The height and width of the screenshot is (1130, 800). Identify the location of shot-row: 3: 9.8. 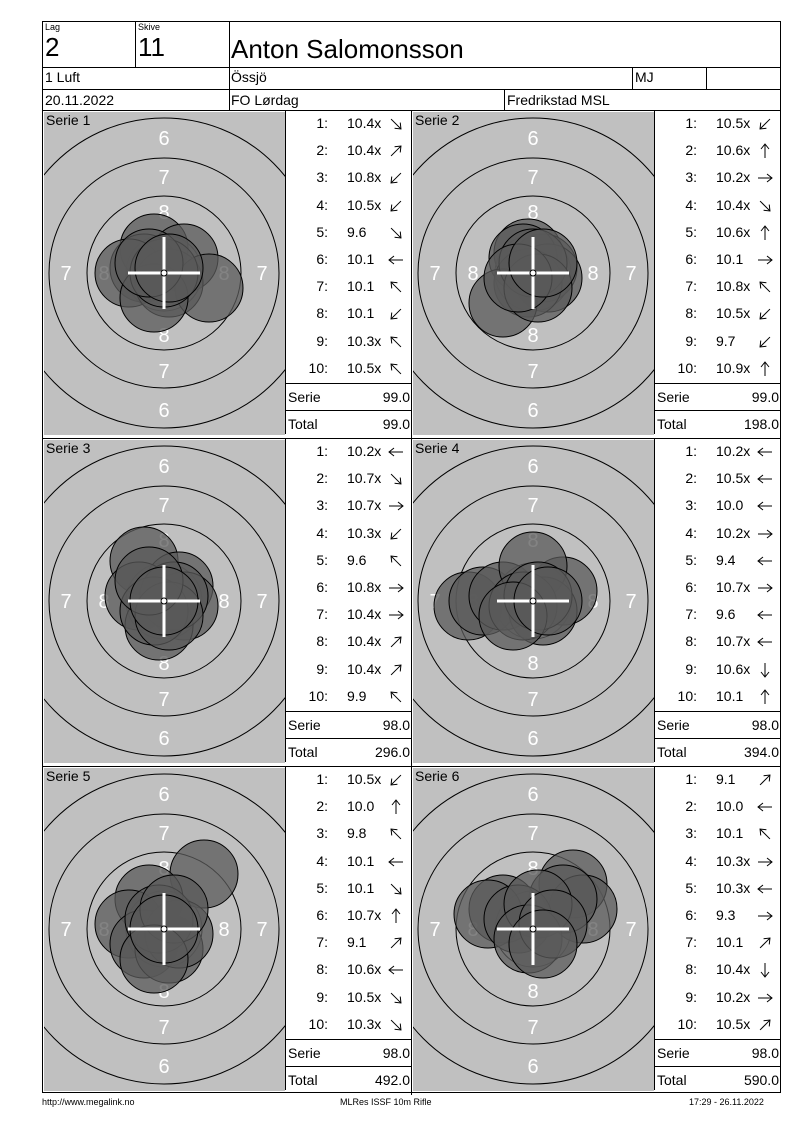
(349, 834).